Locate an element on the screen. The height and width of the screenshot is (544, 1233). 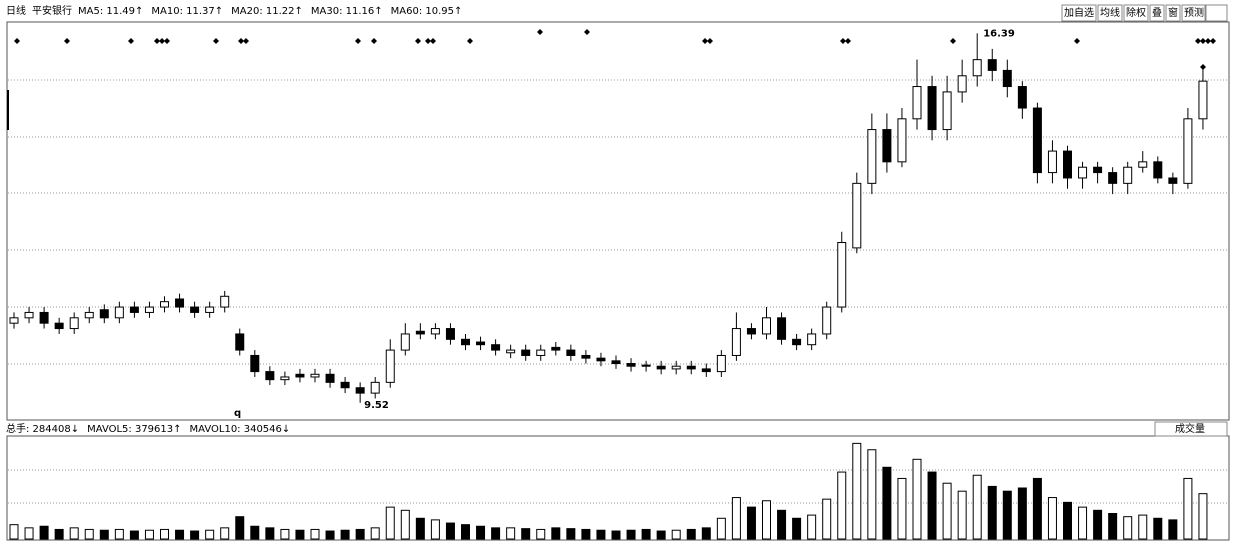
ma-value: MA20: 11.22↑ is located at coordinates (267, 11).